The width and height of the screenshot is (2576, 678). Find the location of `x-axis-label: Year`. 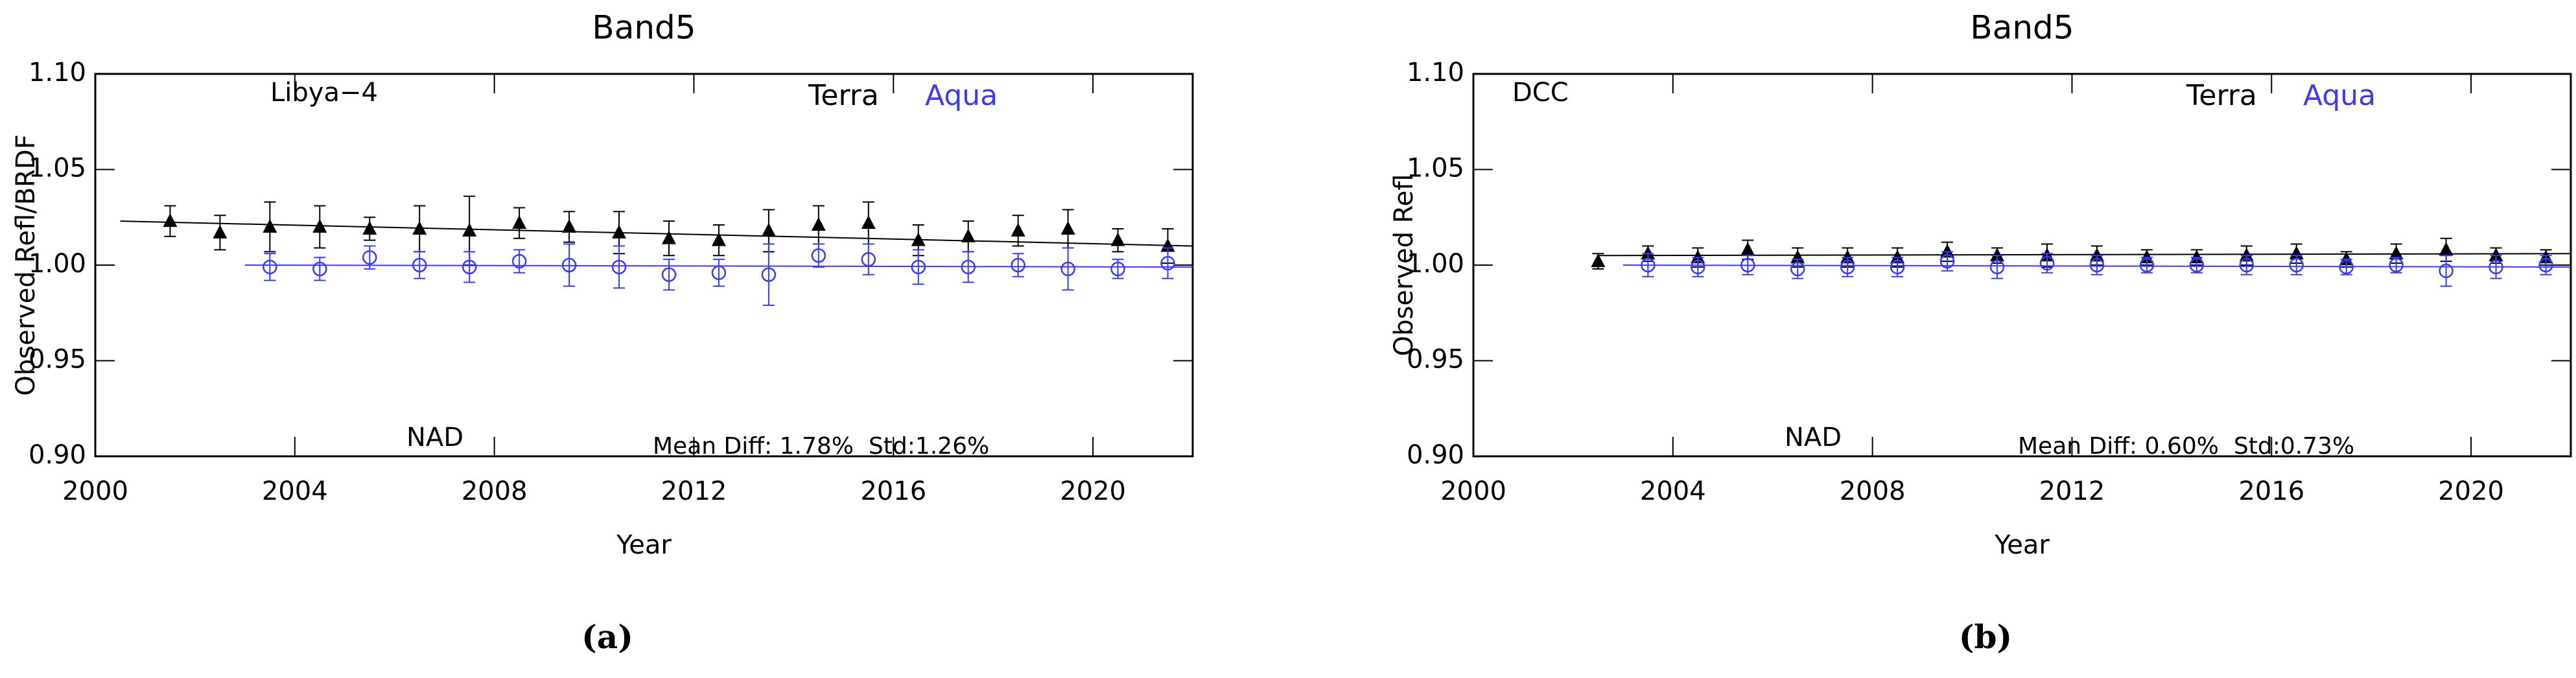

x-axis-label: Year is located at coordinates (644, 545).